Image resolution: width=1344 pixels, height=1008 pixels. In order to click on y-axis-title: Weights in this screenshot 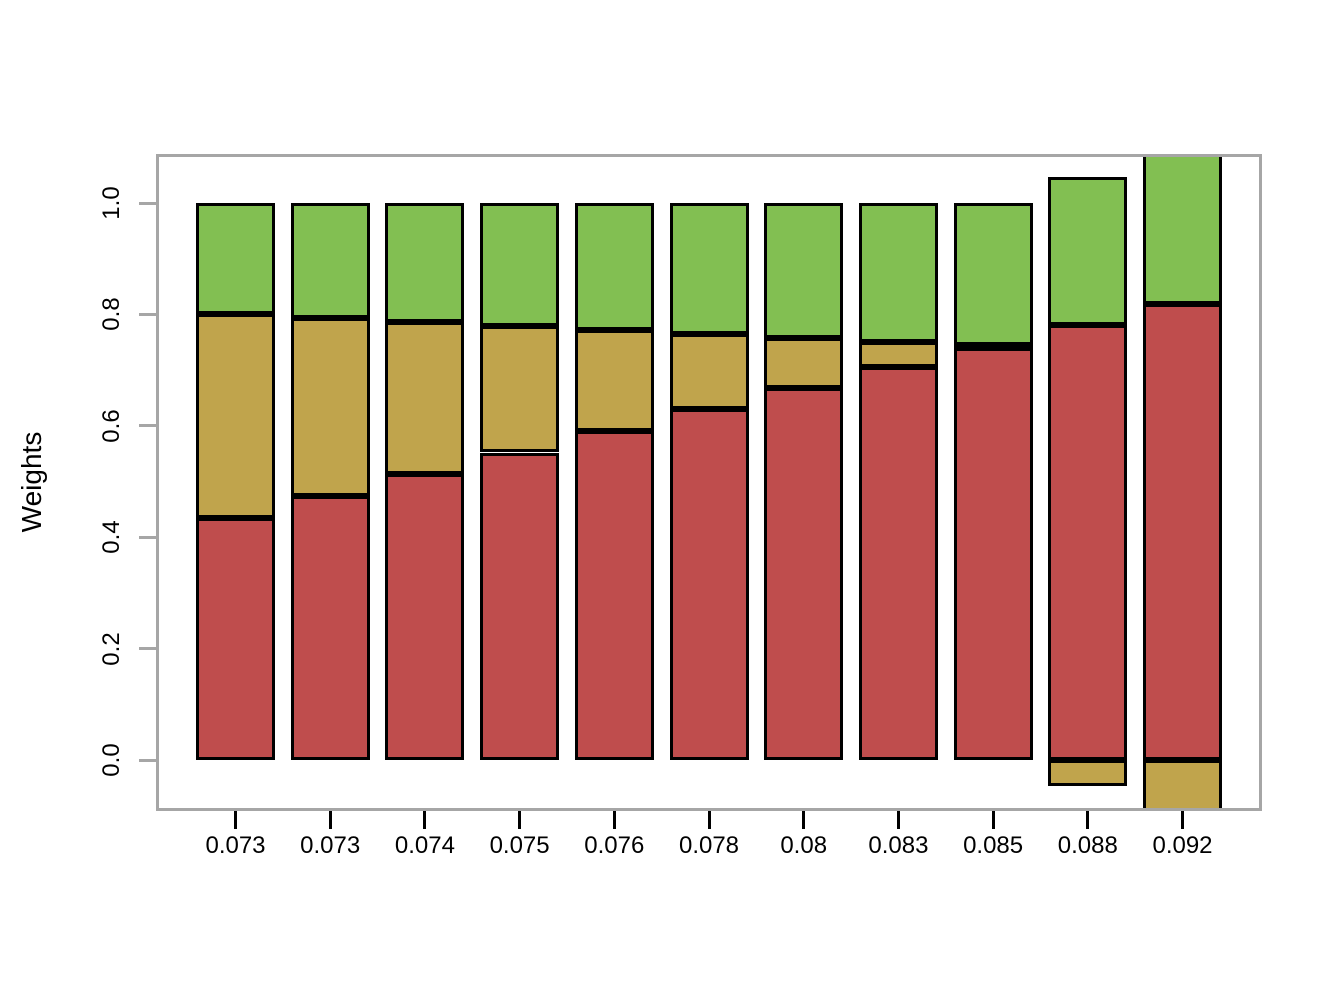, I will do `click(31, 482)`.